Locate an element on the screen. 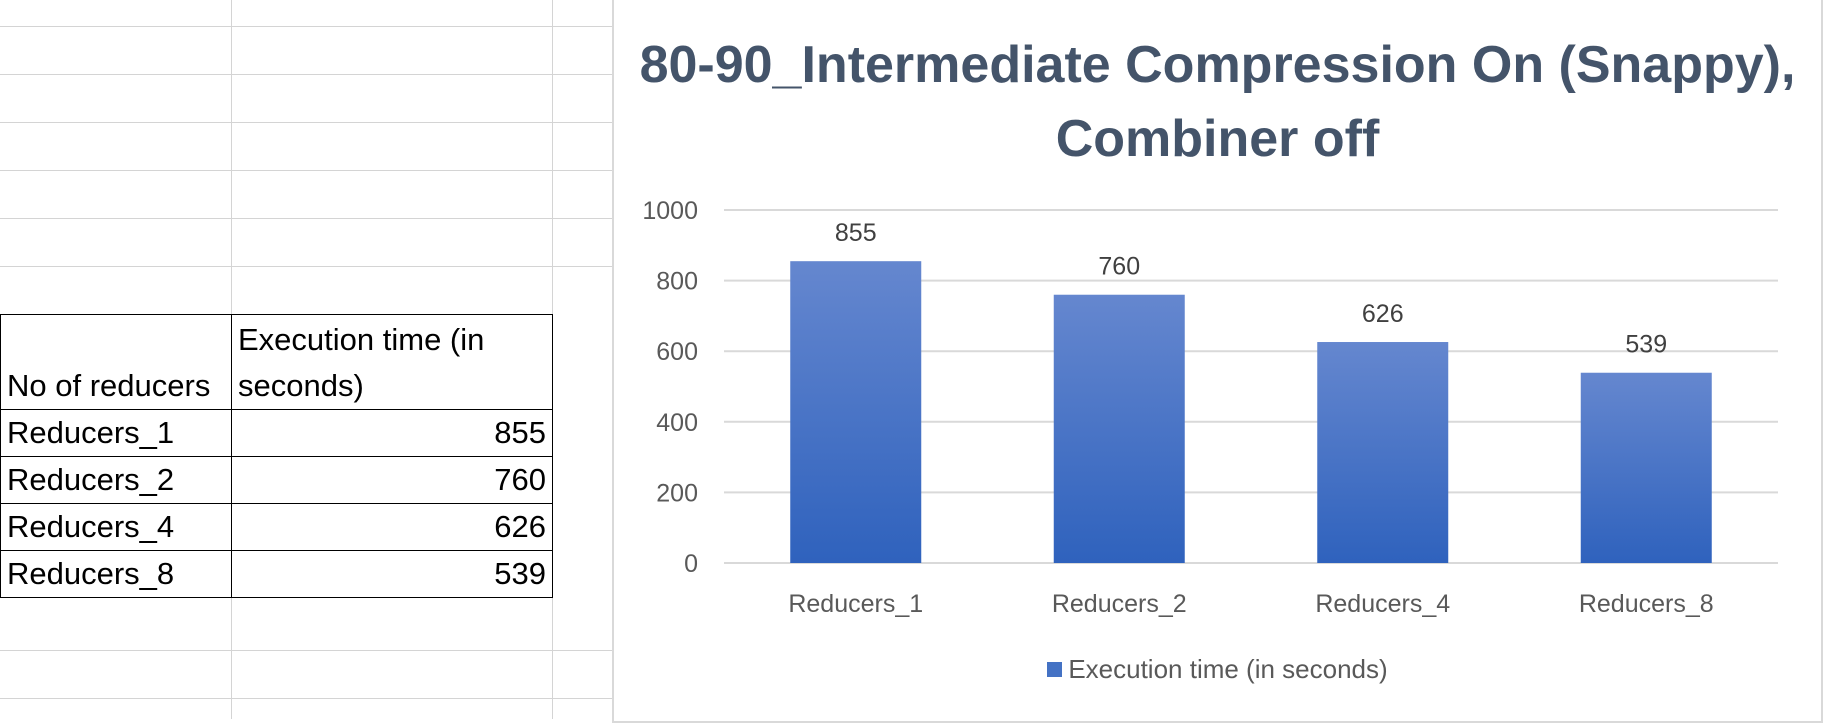 The image size is (1825, 725). x-tick-label: Reducers_2 is located at coordinates (1119, 604).